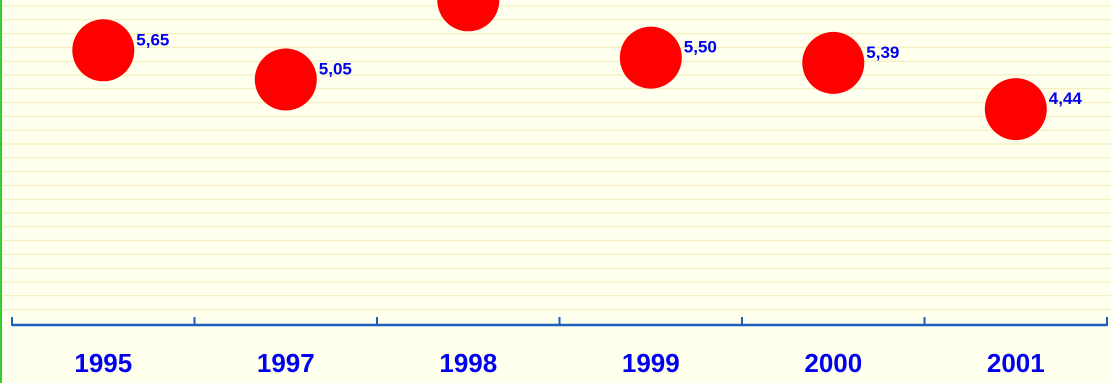  What do you see at coordinates (833, 363) in the screenshot?
I see `category-label-2000: 2000` at bounding box center [833, 363].